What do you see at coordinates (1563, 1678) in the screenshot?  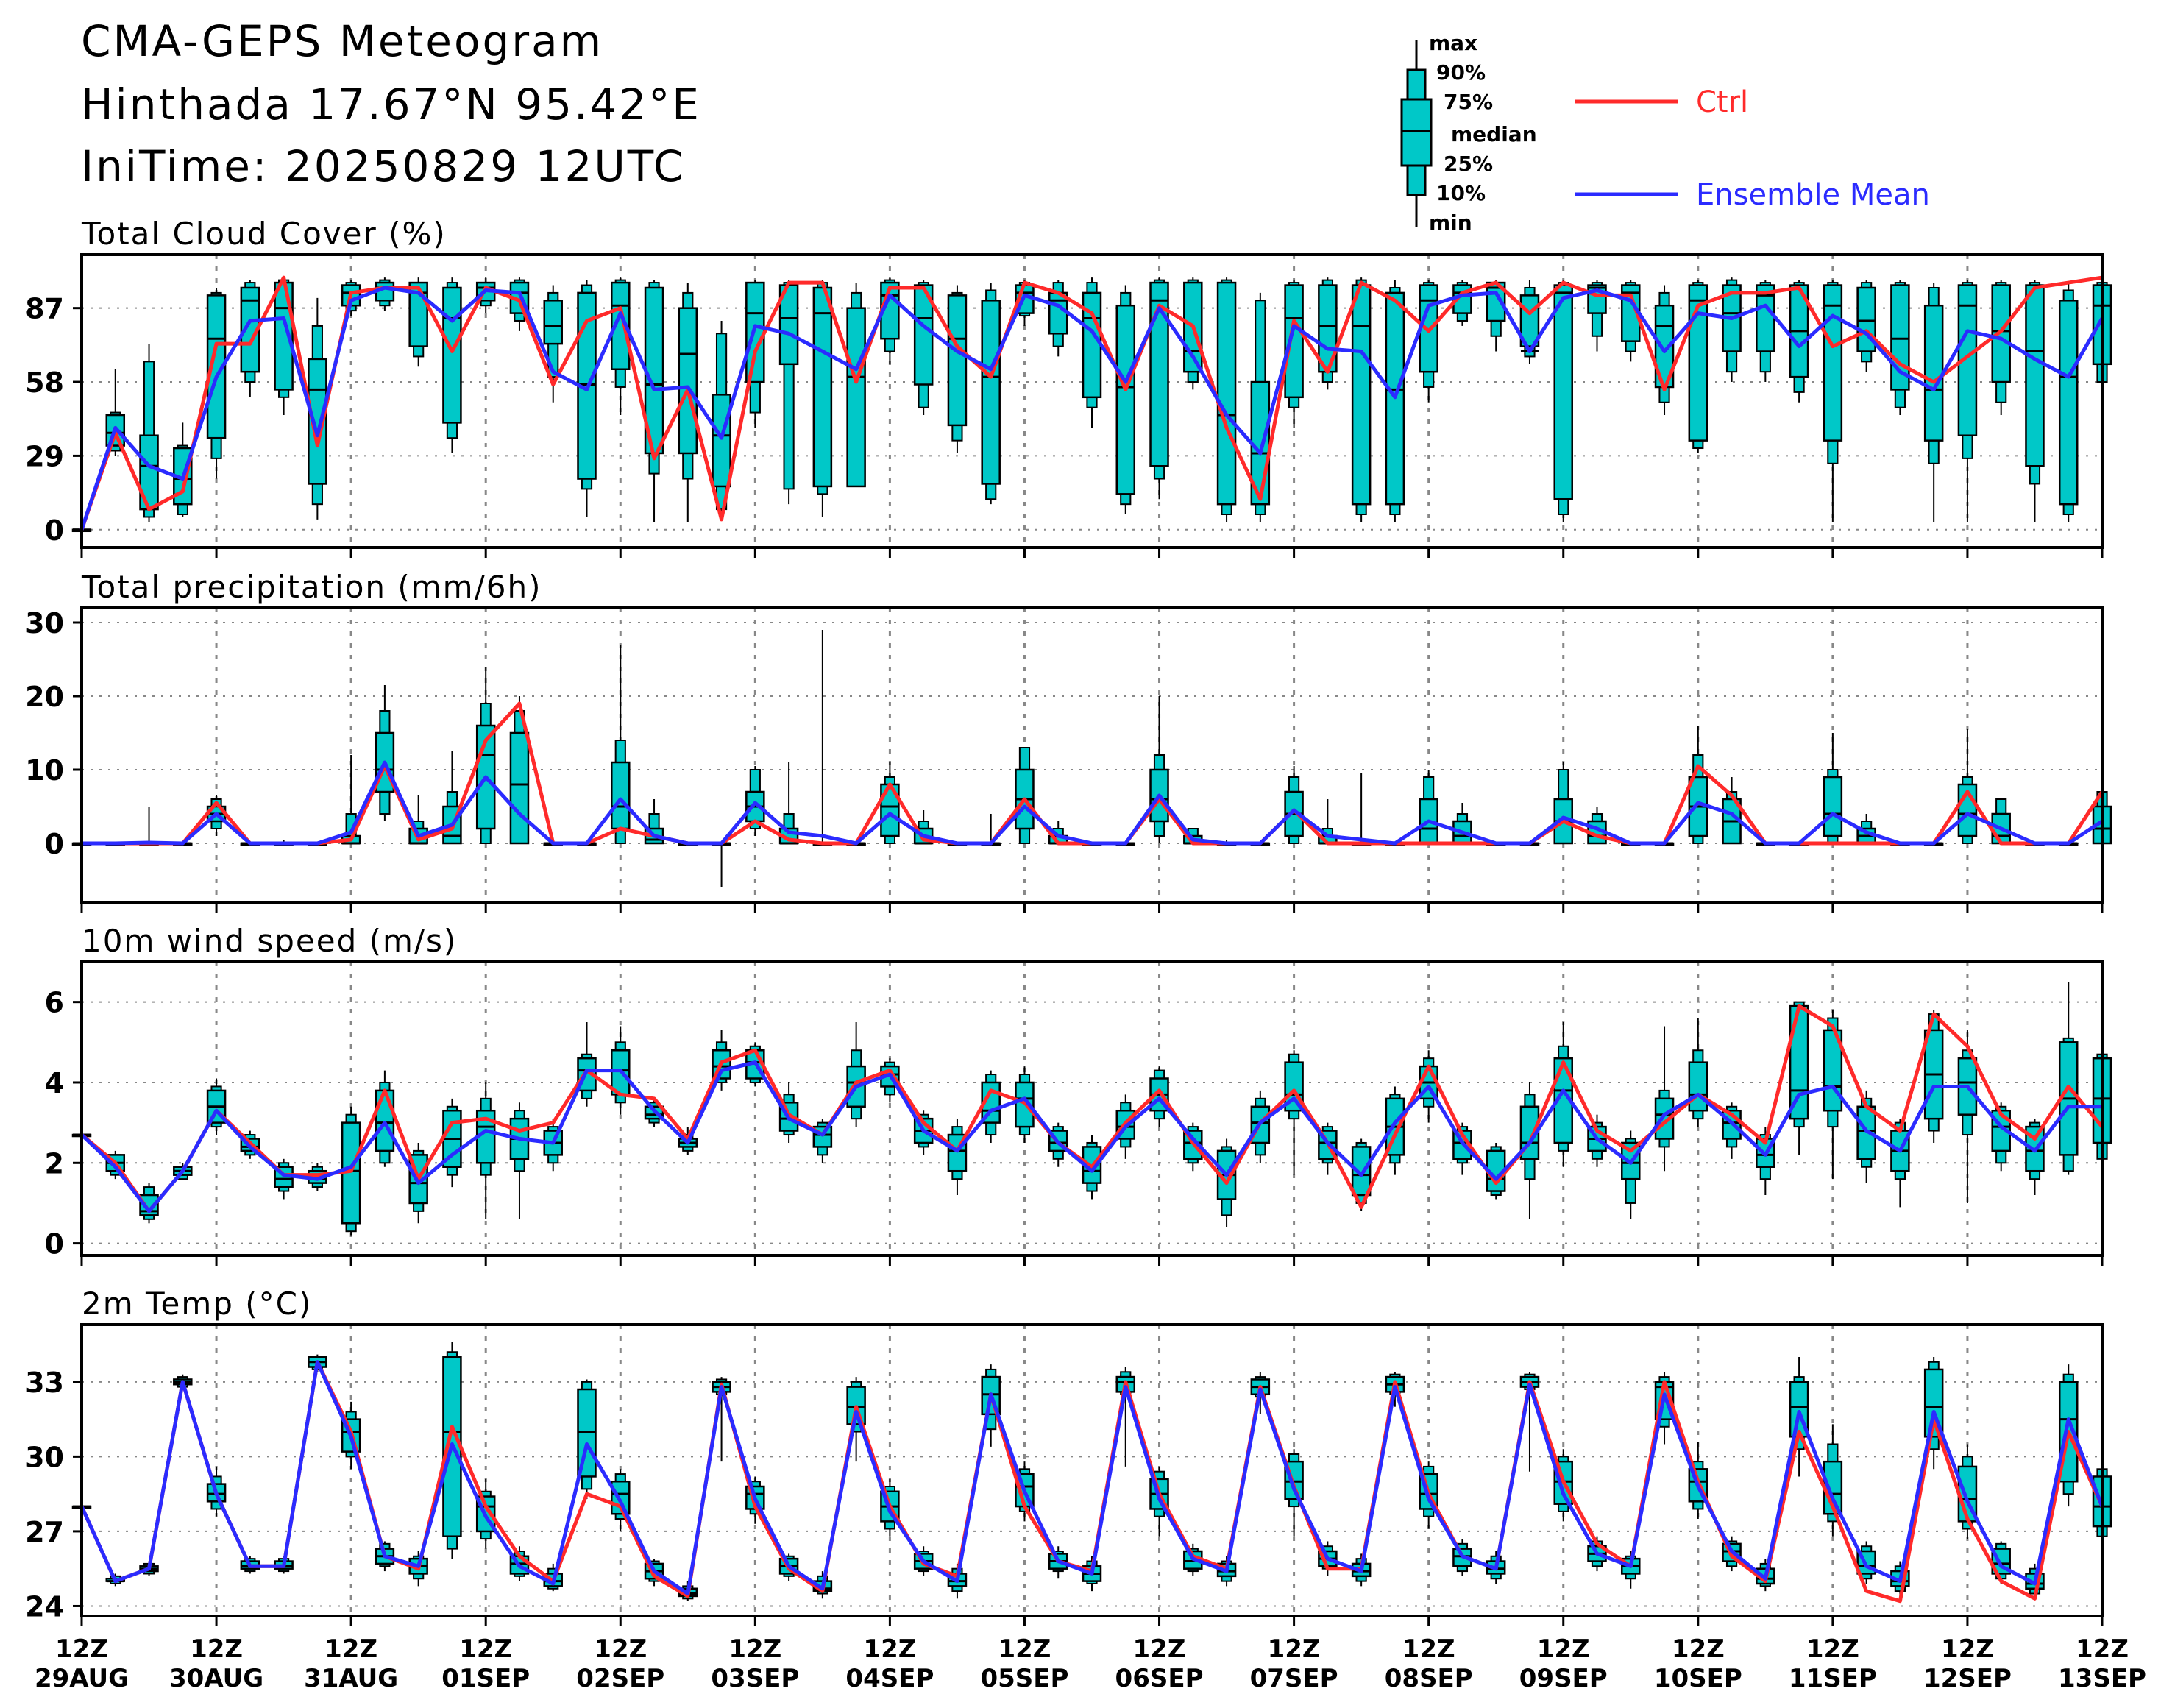 I see `x-tick-label-day: 09SEP` at bounding box center [1563, 1678].